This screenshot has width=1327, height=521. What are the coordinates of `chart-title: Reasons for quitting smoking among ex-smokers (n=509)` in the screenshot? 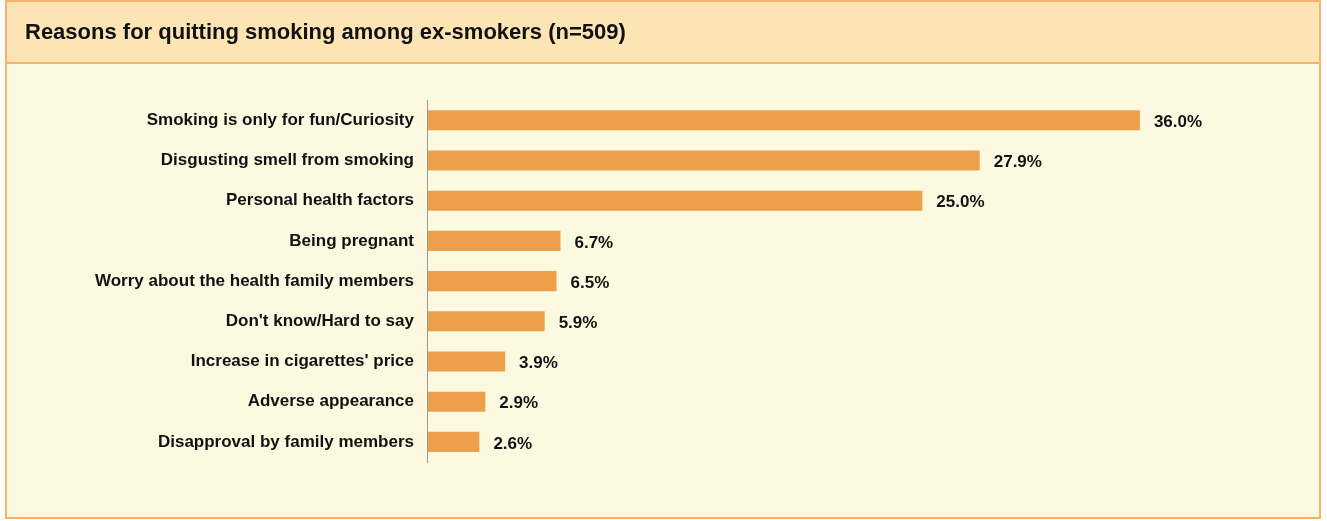 It's located at (663, 33).